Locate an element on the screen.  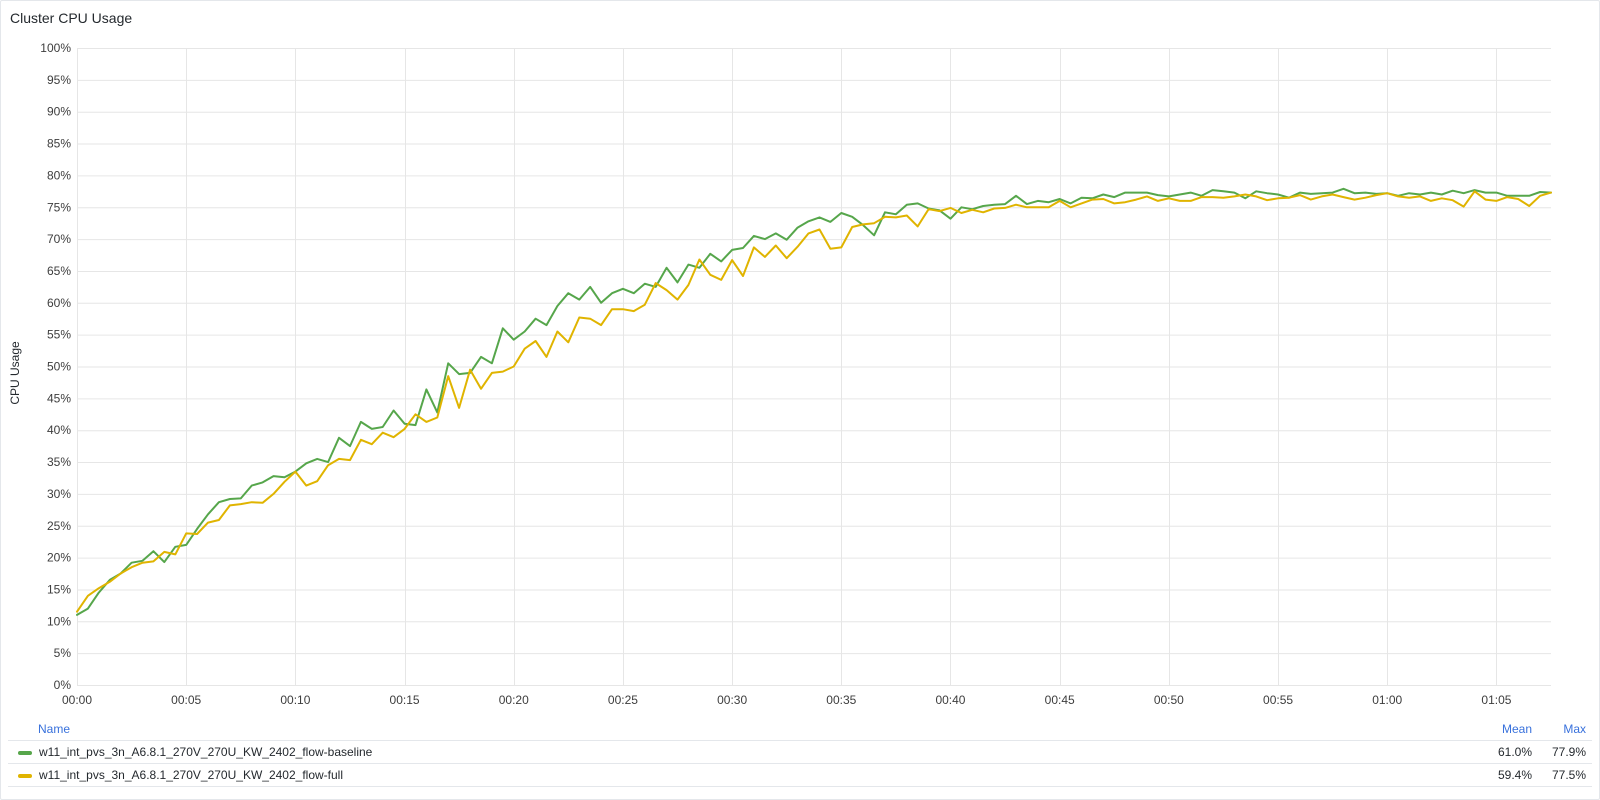
y-tick-label: 65% is located at coordinates (59, 271).